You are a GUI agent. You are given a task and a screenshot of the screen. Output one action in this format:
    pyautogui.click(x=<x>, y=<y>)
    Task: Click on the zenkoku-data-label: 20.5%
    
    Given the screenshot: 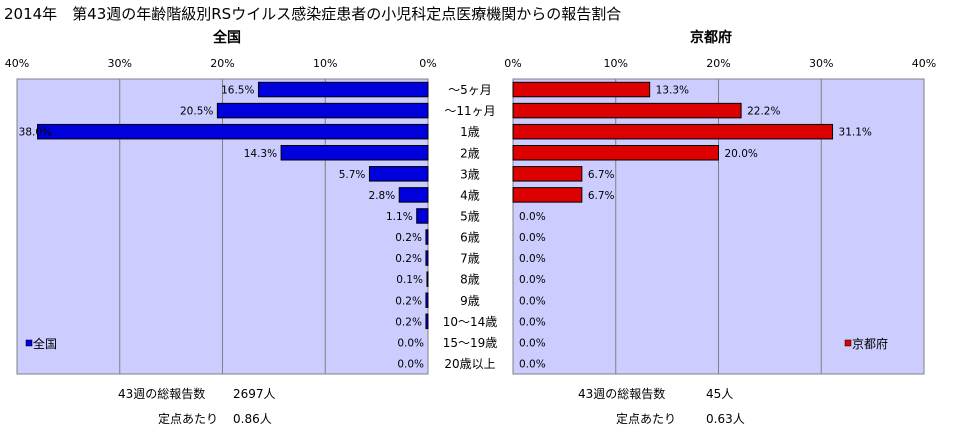 What is the action you would take?
    pyautogui.click(x=196, y=112)
    